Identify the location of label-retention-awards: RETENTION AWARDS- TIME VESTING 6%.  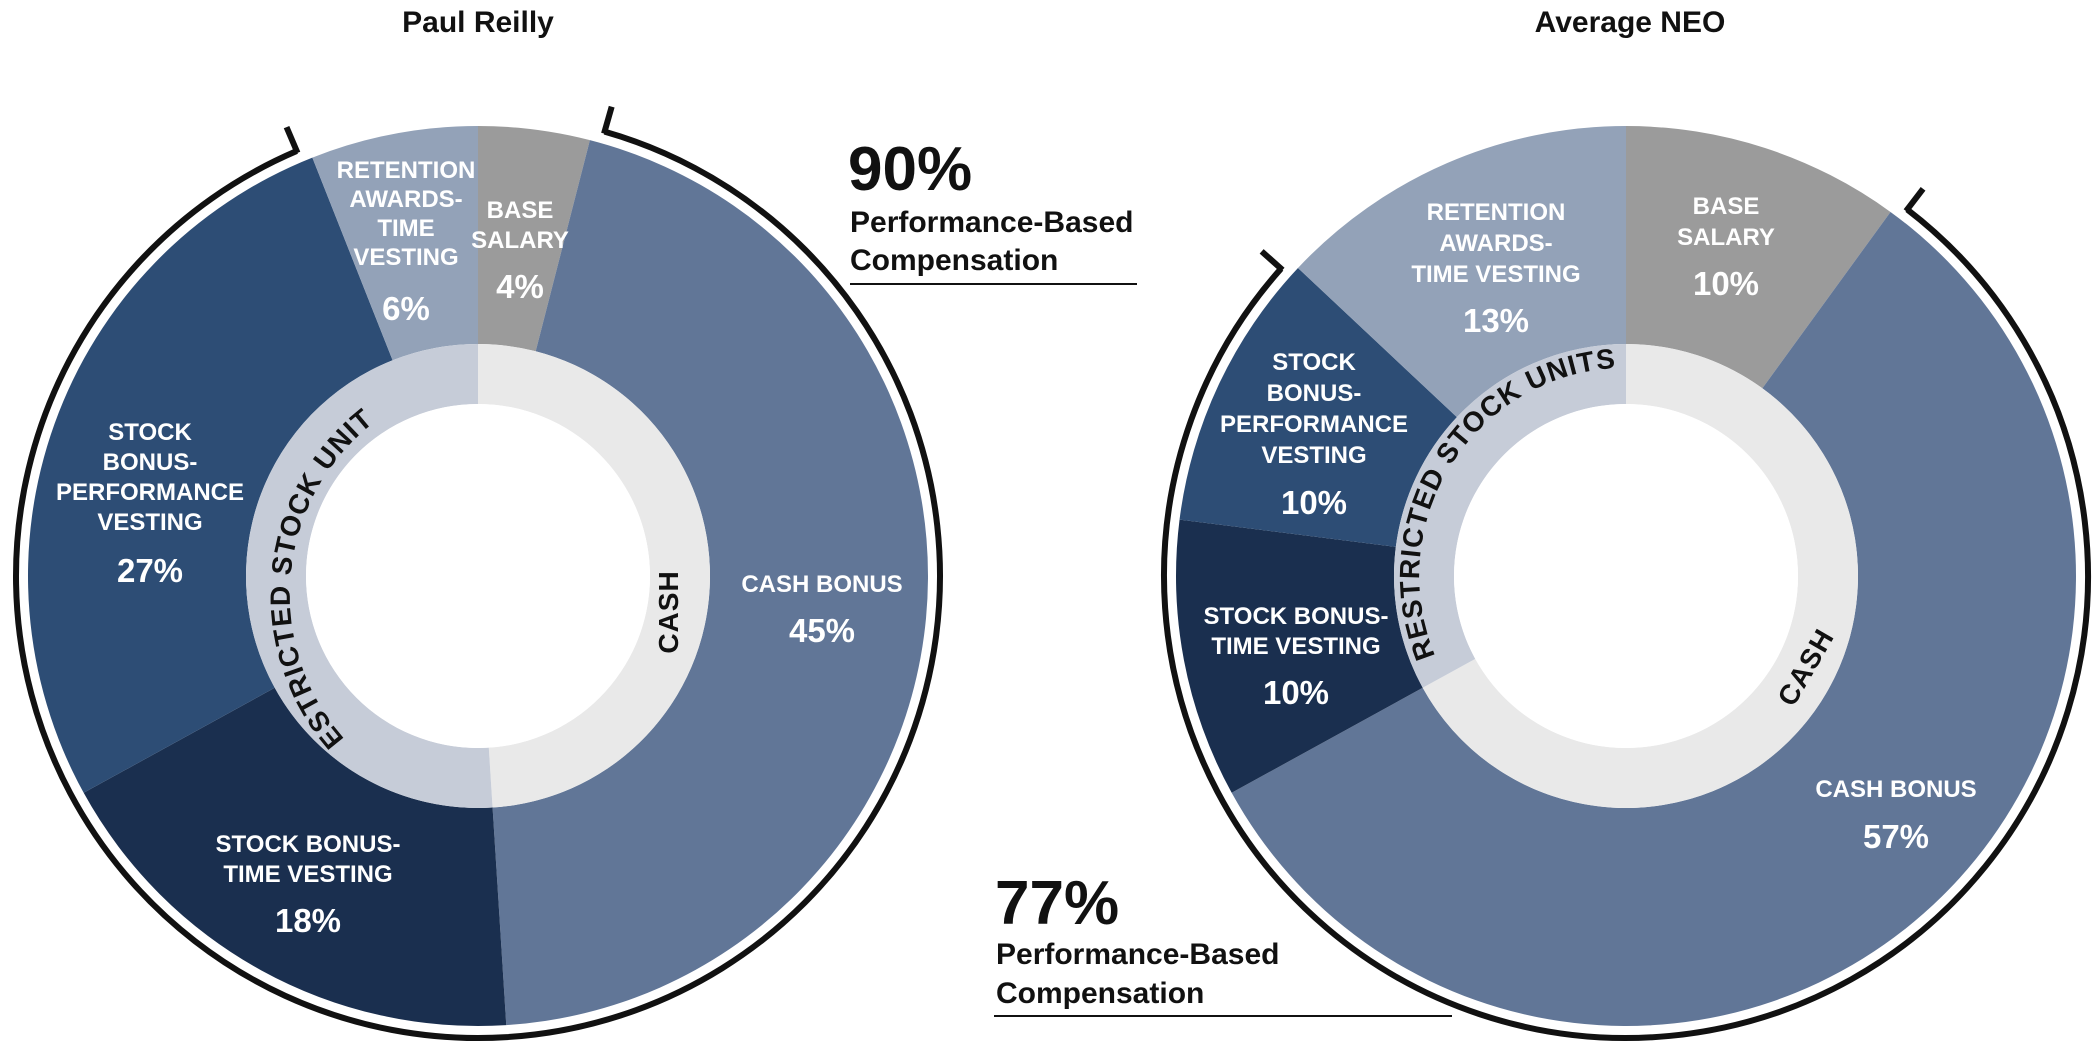
(406, 242).